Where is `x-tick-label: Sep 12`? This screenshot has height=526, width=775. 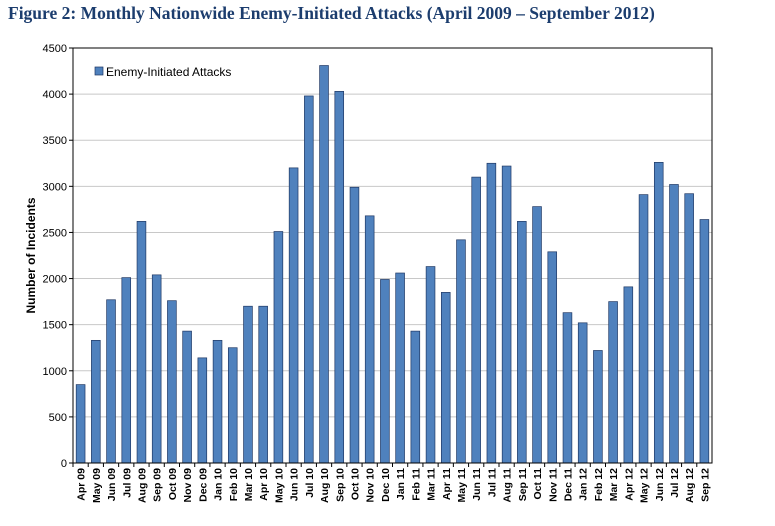 x-tick-label: Sep 12 is located at coordinates (705, 485).